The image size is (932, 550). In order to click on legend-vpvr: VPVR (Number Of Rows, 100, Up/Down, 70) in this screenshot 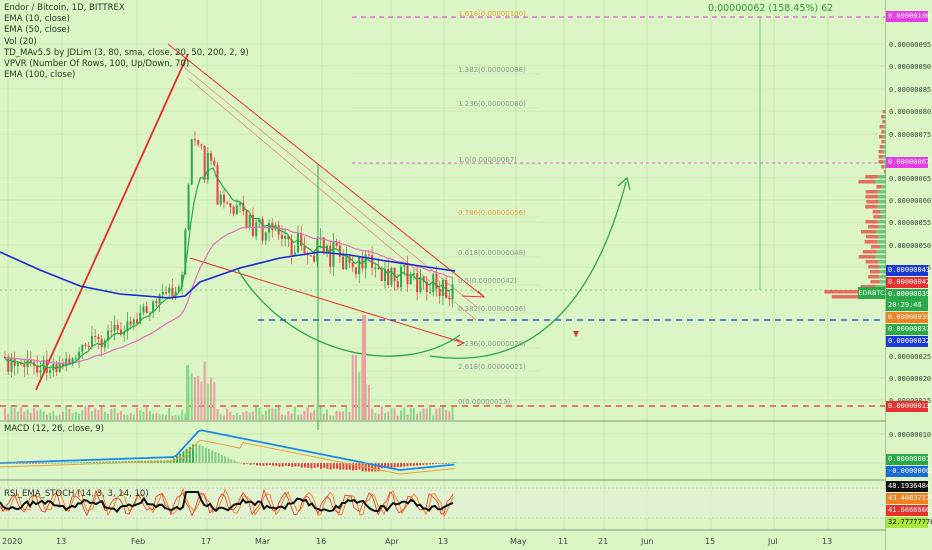, I will do `click(97, 64)`.